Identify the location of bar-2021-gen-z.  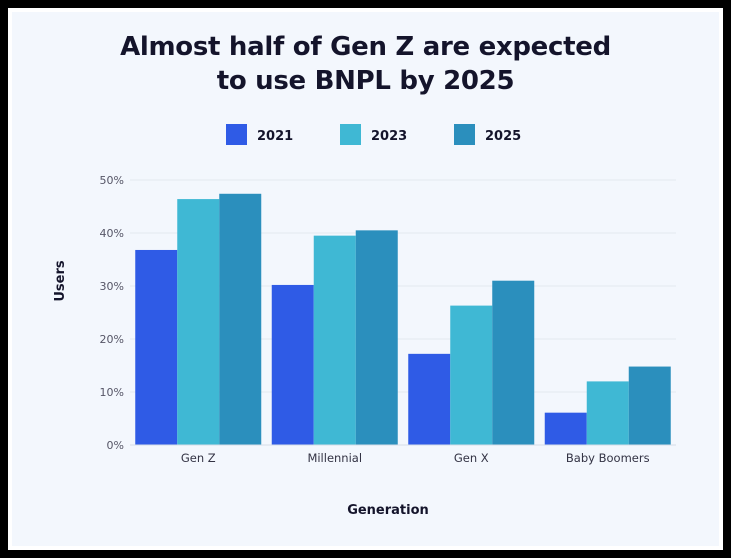
(156, 347).